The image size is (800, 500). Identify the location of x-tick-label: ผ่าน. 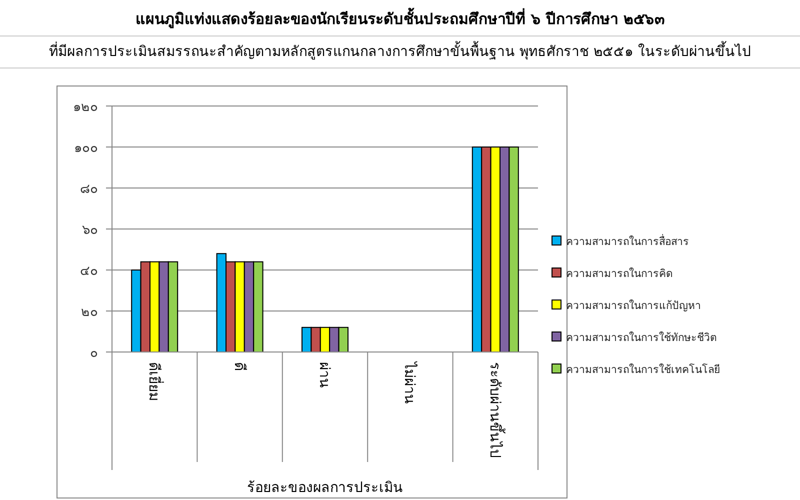
(324, 375).